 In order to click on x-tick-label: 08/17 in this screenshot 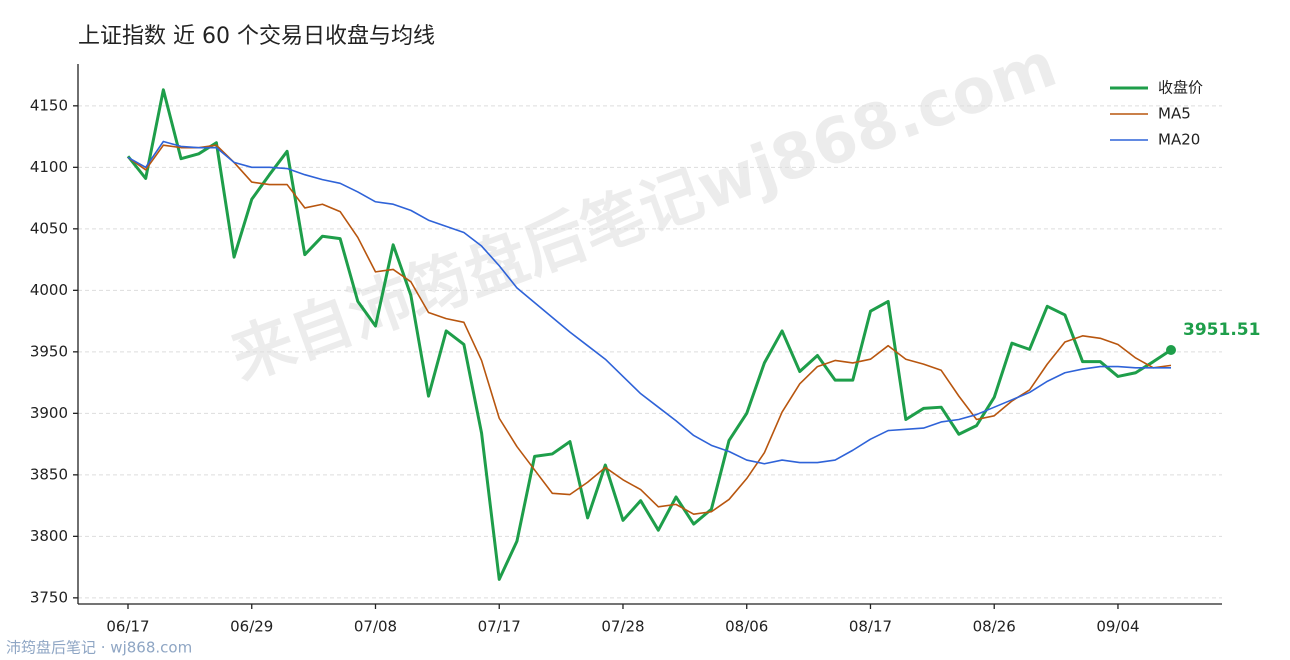, I will do `click(870, 627)`.